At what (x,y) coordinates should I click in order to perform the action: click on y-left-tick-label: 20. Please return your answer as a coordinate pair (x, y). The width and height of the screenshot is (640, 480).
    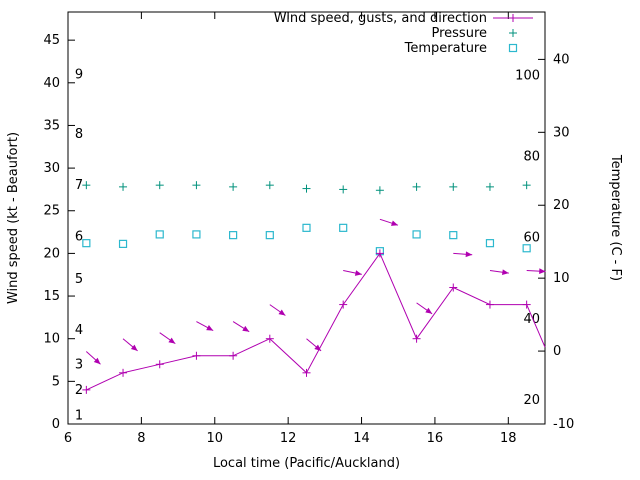
    Looking at the image, I should click on (51, 253).